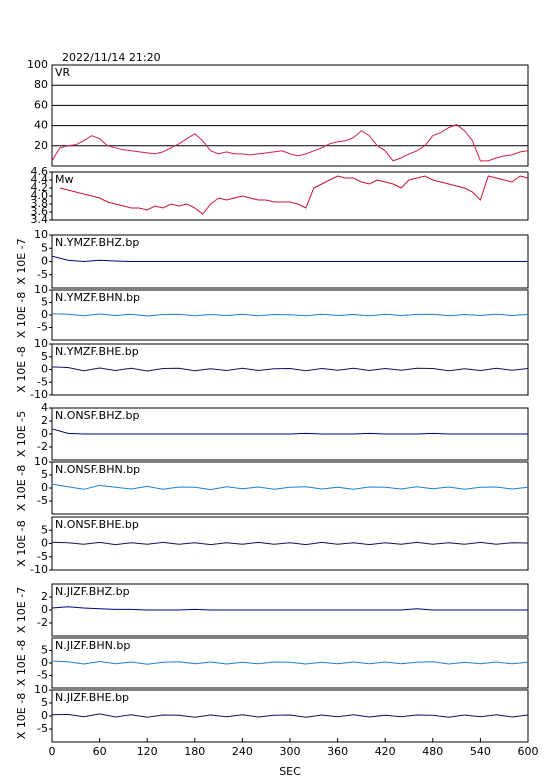 The image size is (554, 781). What do you see at coordinates (290, 771) in the screenshot?
I see `x-axis-label: SEC` at bounding box center [290, 771].